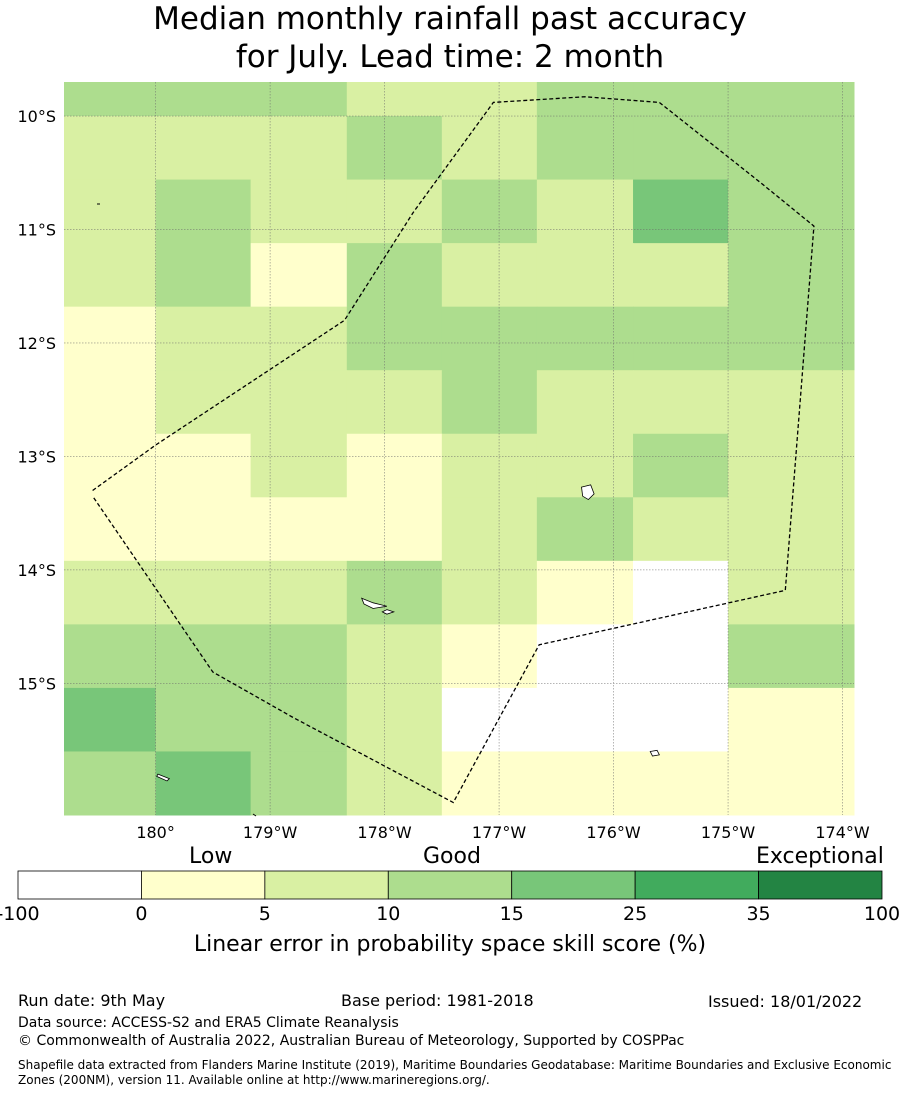 This screenshot has height=1095, width=900. Describe the element at coordinates (384, 832) in the screenshot. I see `longitude-label: 178°W` at that location.